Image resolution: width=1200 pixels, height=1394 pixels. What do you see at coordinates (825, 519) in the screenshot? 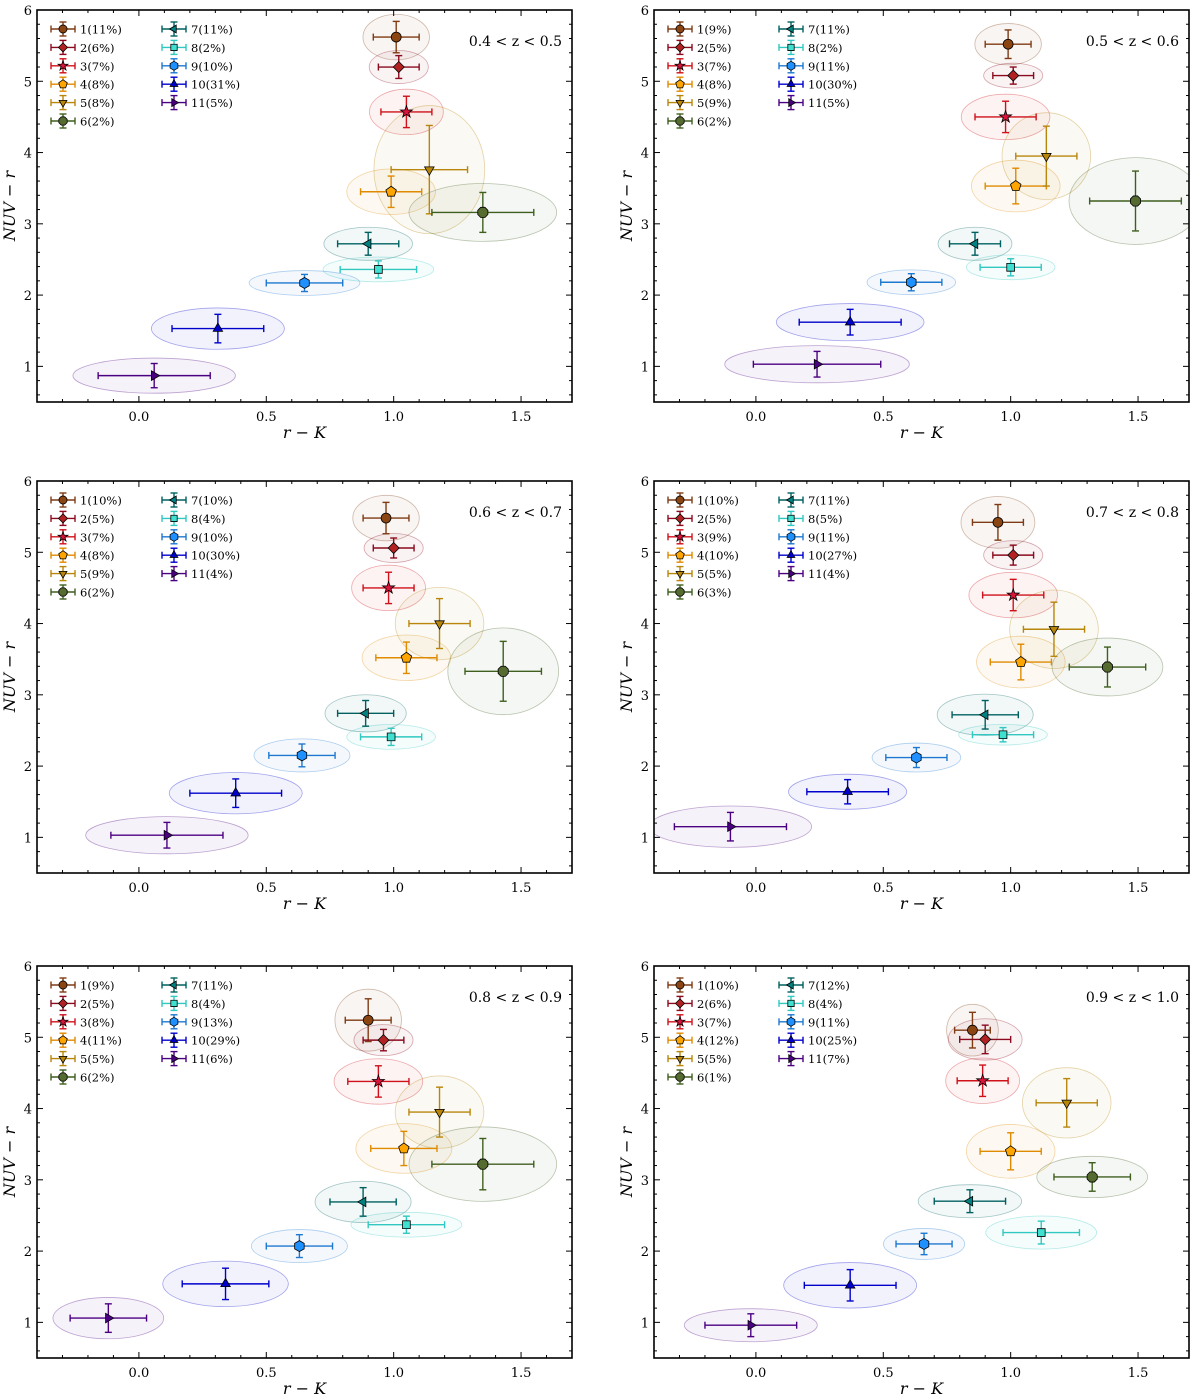
I see `legend-label: 8(5%)` at bounding box center [825, 519].